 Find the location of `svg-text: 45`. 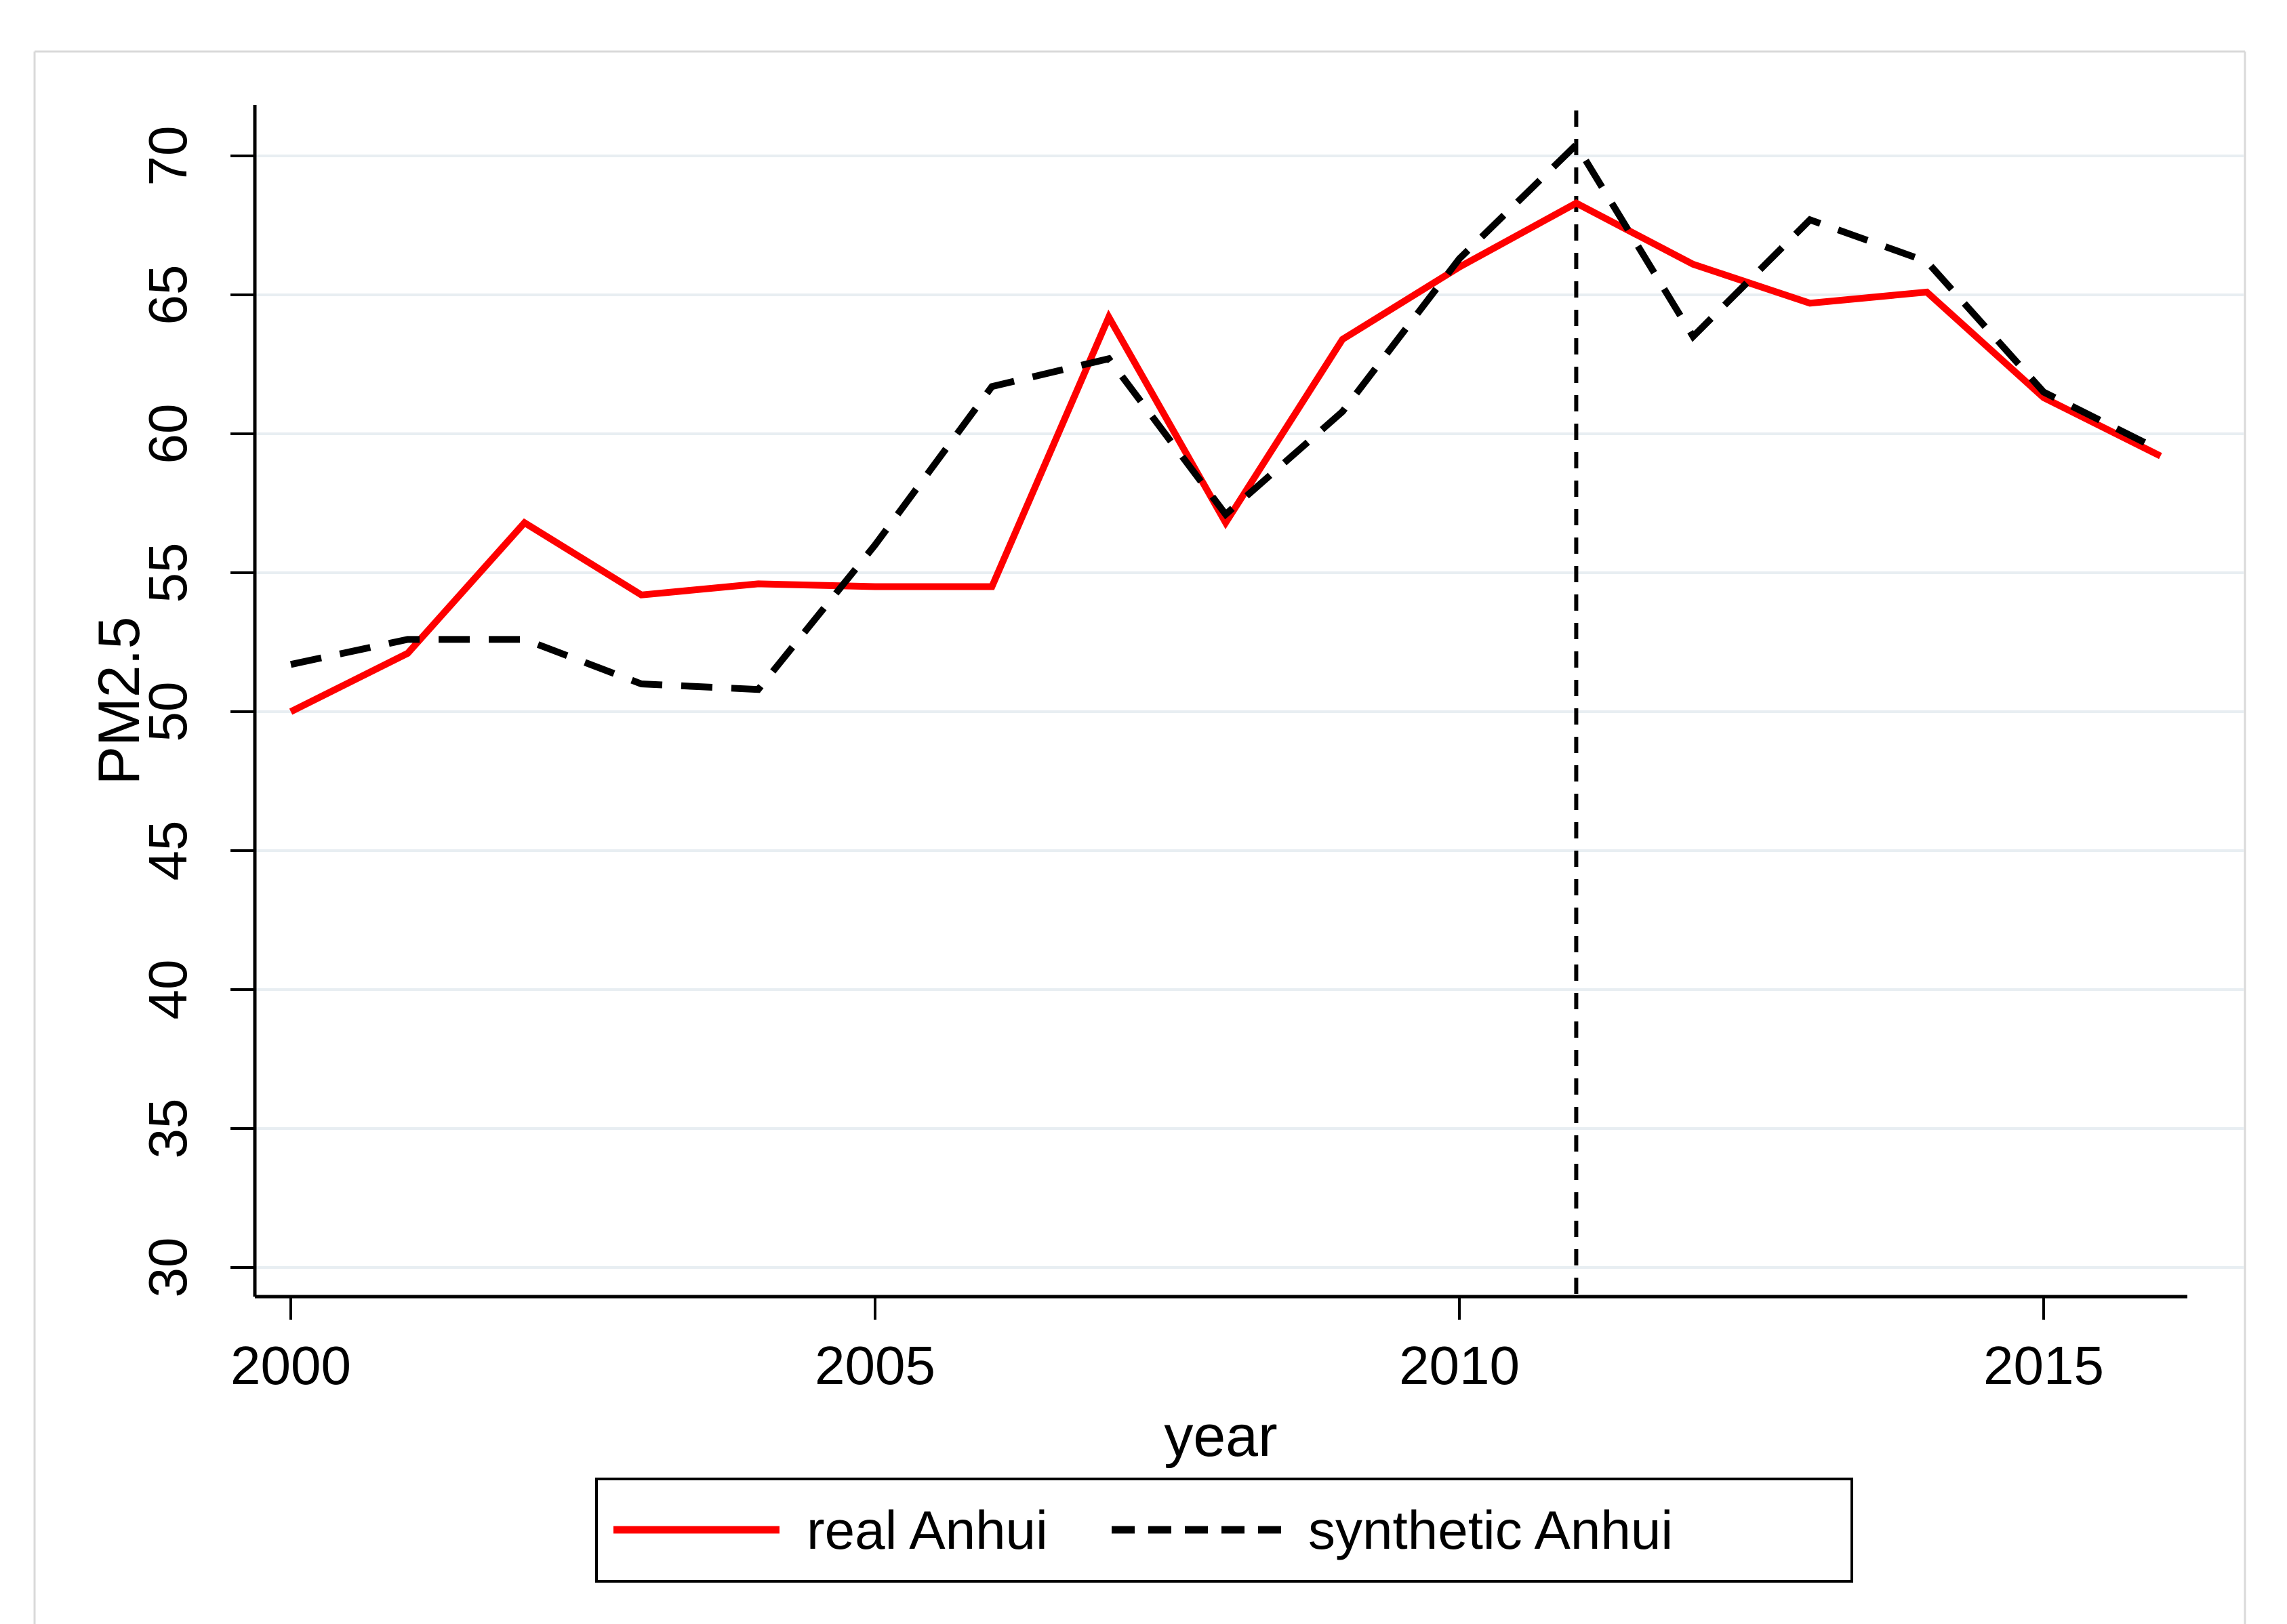

svg-text: 45 is located at coordinates (168, 851).